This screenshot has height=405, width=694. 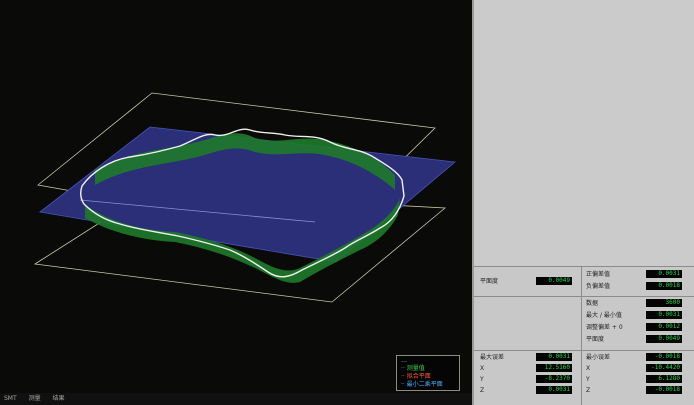 I want to click on legend-item-measured: ·· 测量值, so click(x=413, y=368).